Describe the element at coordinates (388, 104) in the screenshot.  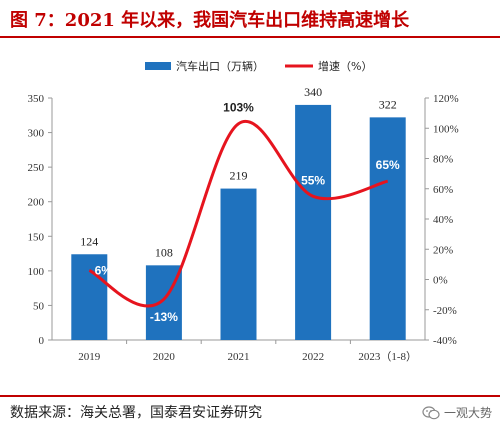
I see `bar-value-label: 322` at that location.